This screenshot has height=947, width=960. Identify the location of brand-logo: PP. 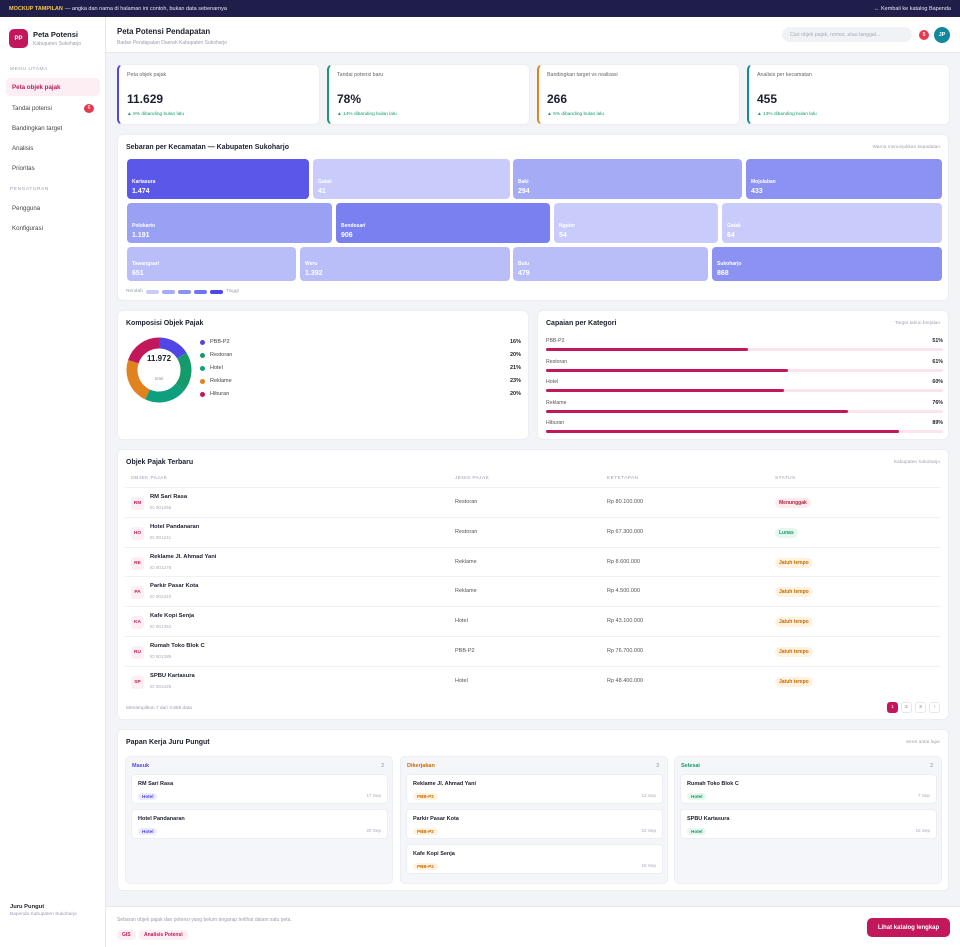
(18, 38).